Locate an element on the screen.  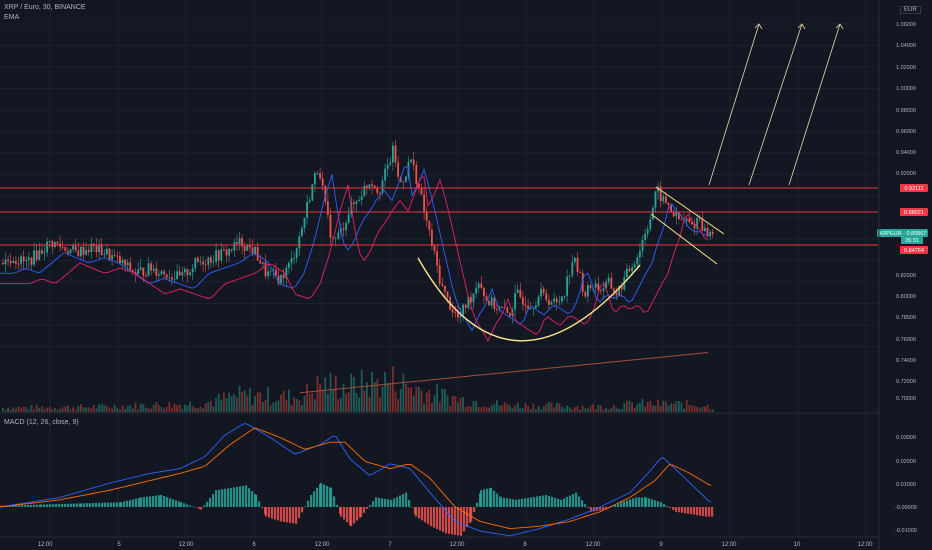
symbol-legend: XRP / Euro, 30, BINANCE is located at coordinates (45, 7).